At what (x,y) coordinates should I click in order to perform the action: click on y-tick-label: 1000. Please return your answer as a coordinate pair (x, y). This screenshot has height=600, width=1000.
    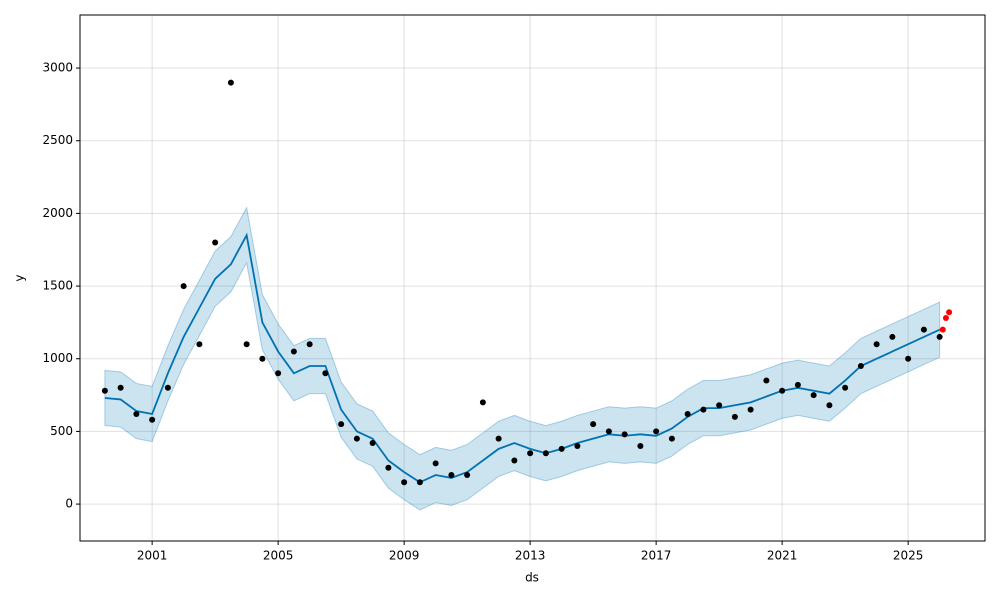
    Looking at the image, I should click on (57, 358).